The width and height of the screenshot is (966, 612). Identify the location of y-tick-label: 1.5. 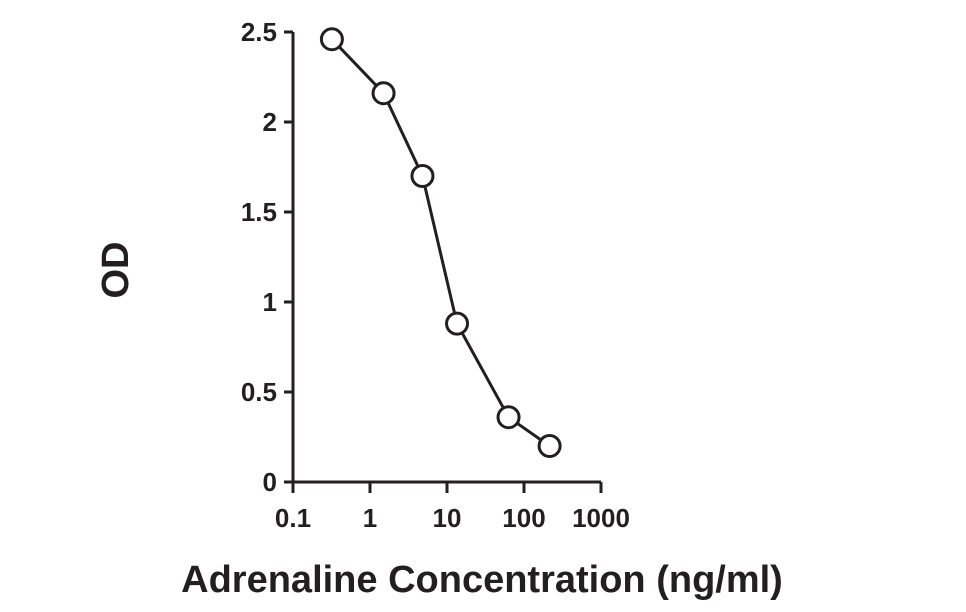
(259, 212).